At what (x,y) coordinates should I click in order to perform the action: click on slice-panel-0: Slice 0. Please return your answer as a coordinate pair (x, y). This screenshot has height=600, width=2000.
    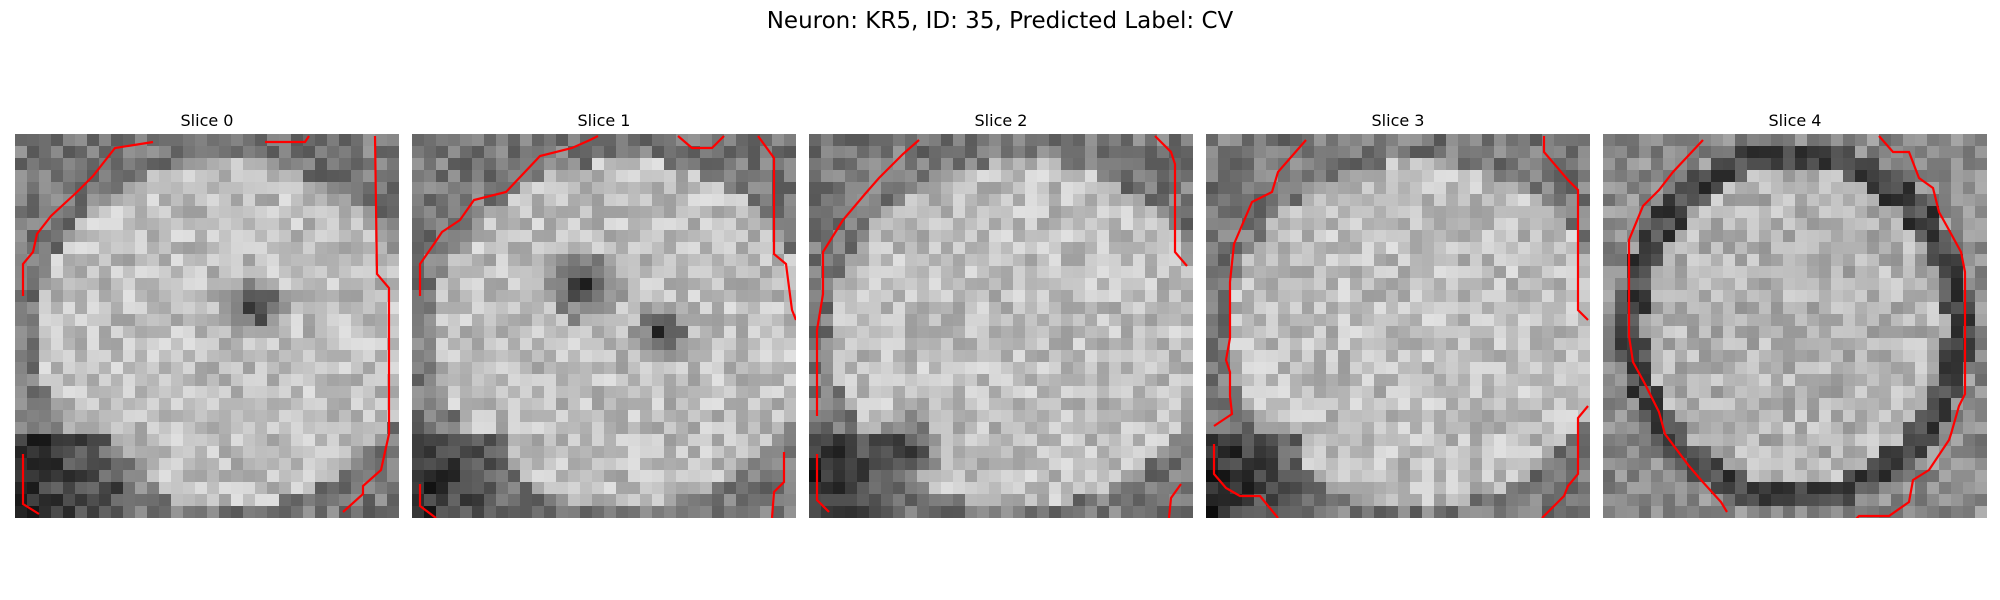
    Looking at the image, I should click on (207, 314).